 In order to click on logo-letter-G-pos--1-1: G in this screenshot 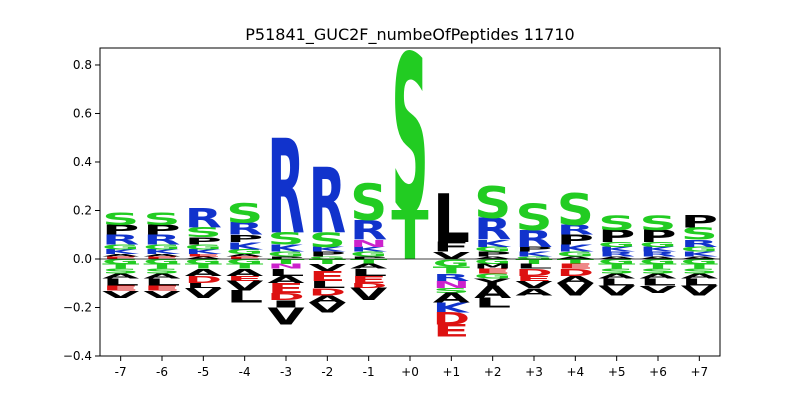, I will do `click(368, 254)`.